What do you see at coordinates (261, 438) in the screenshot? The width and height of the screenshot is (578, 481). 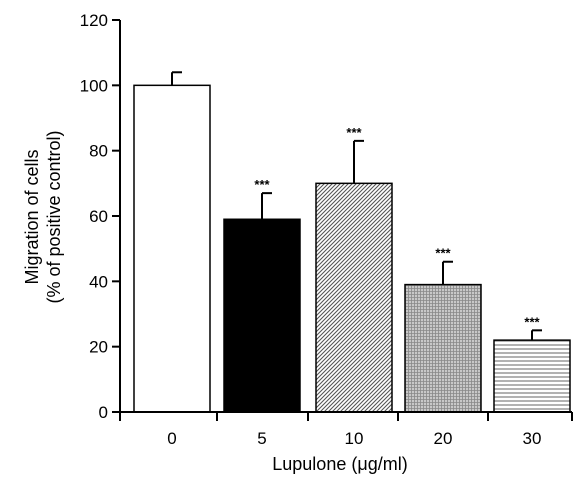 I see `x-tick-label: 5` at bounding box center [261, 438].